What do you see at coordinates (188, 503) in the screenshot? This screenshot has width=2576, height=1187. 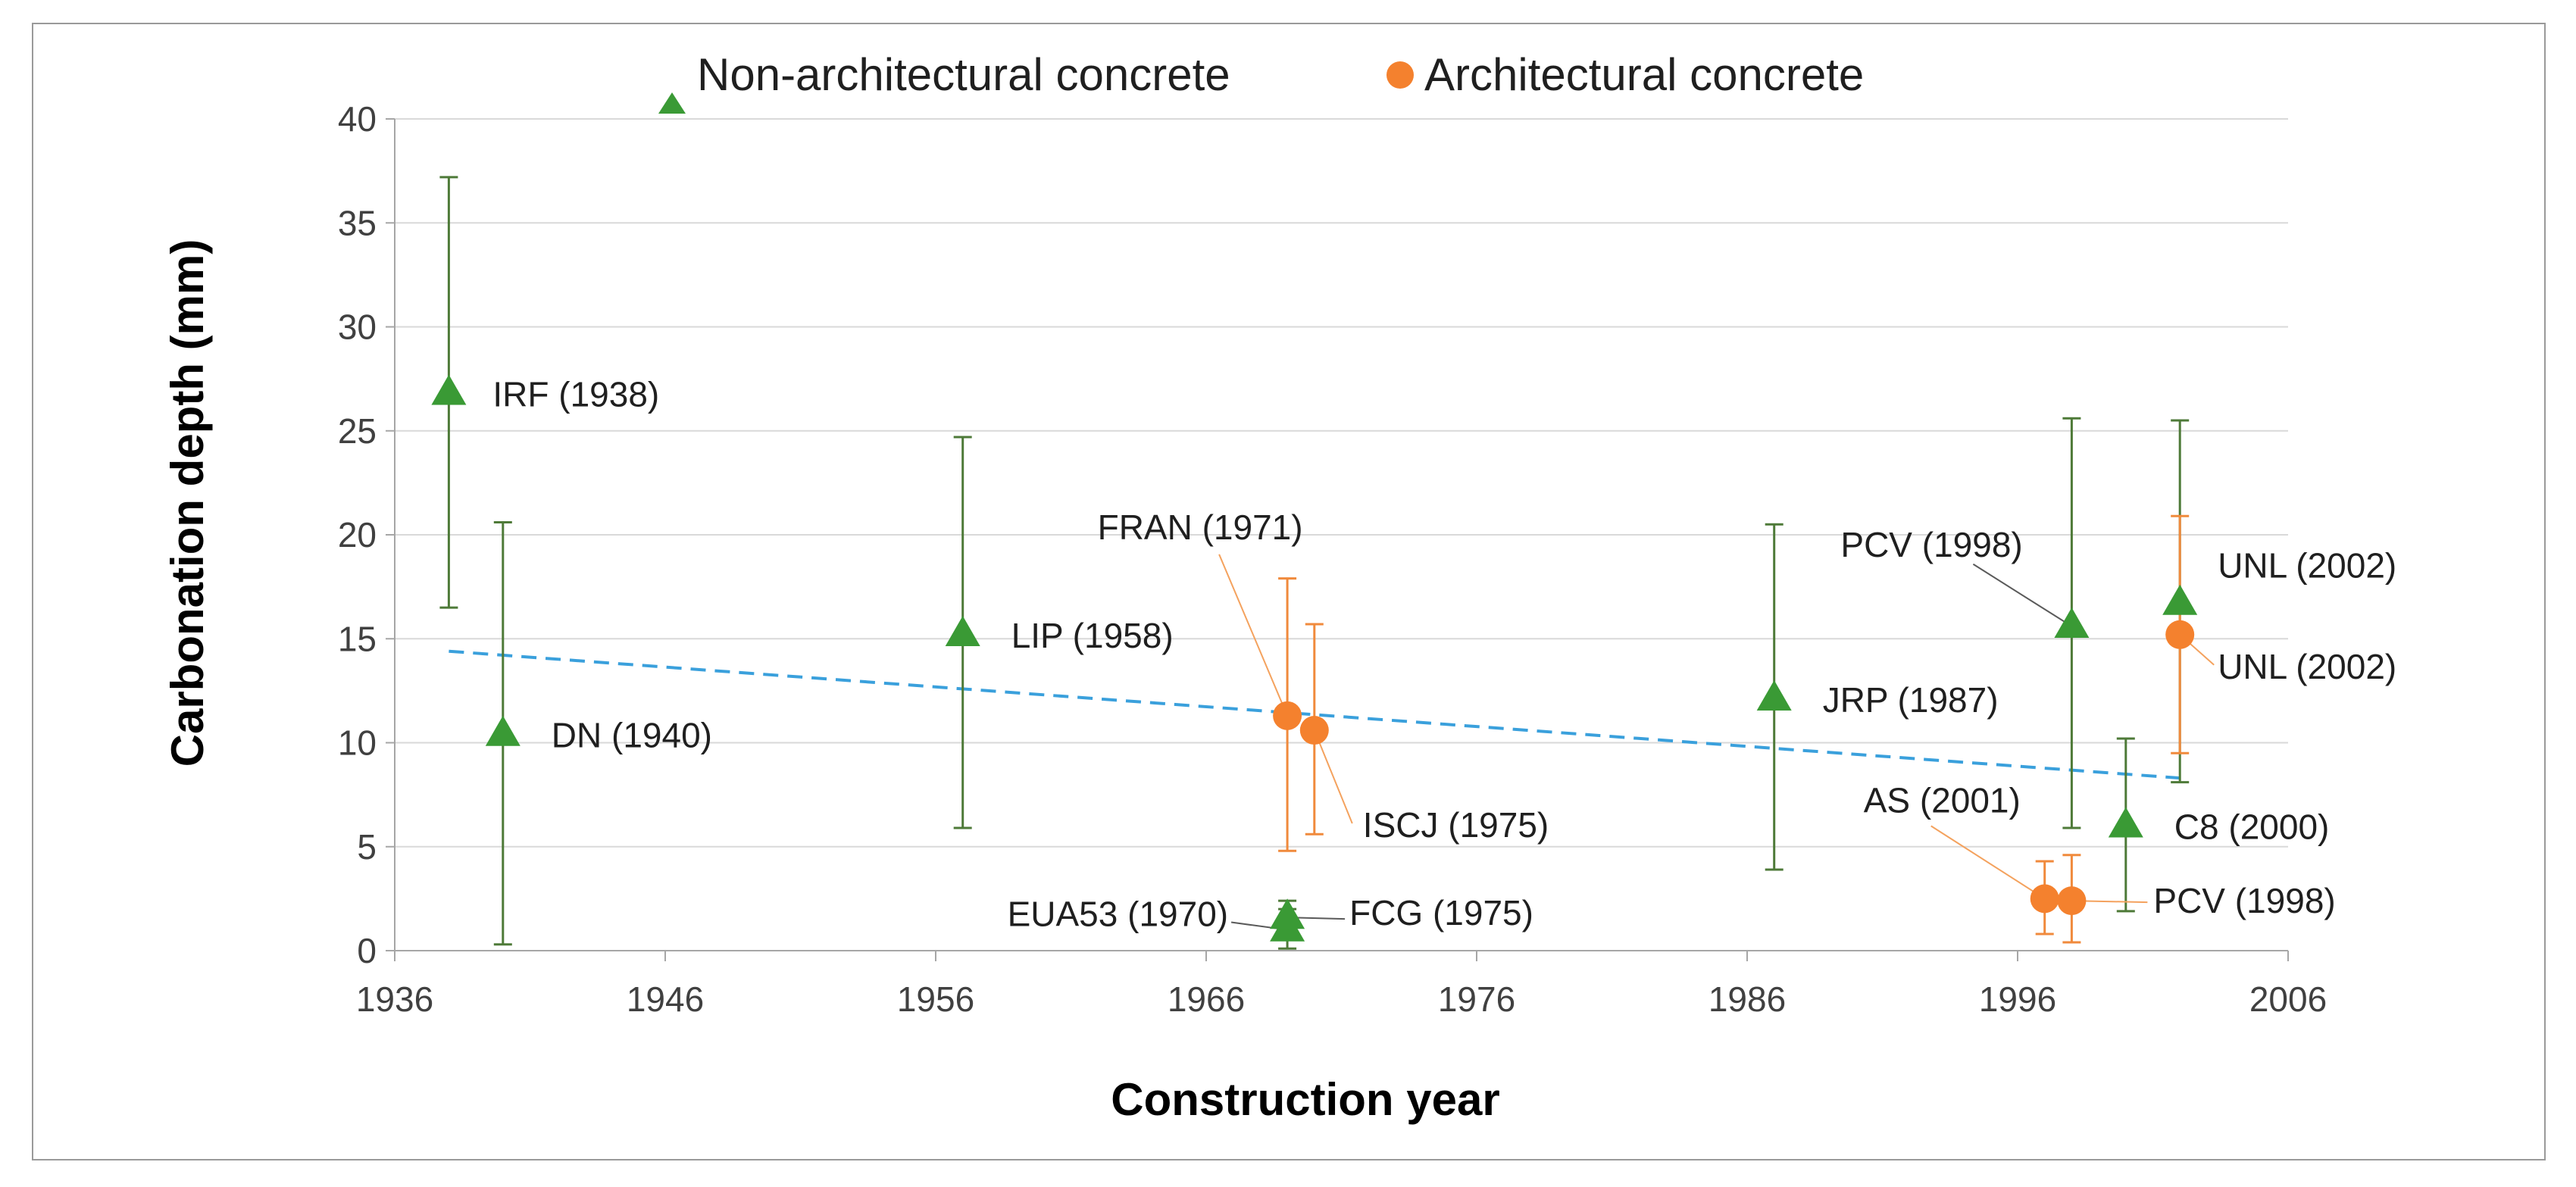 I see `y-axis-title: Carbonation depth (mm)` at bounding box center [188, 503].